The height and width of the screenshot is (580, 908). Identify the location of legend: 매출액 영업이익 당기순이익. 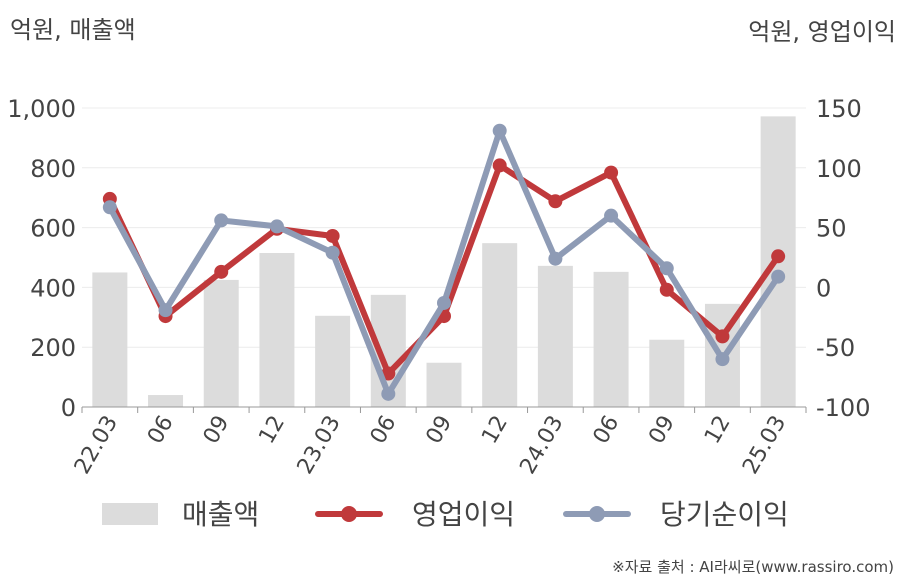
(445, 514).